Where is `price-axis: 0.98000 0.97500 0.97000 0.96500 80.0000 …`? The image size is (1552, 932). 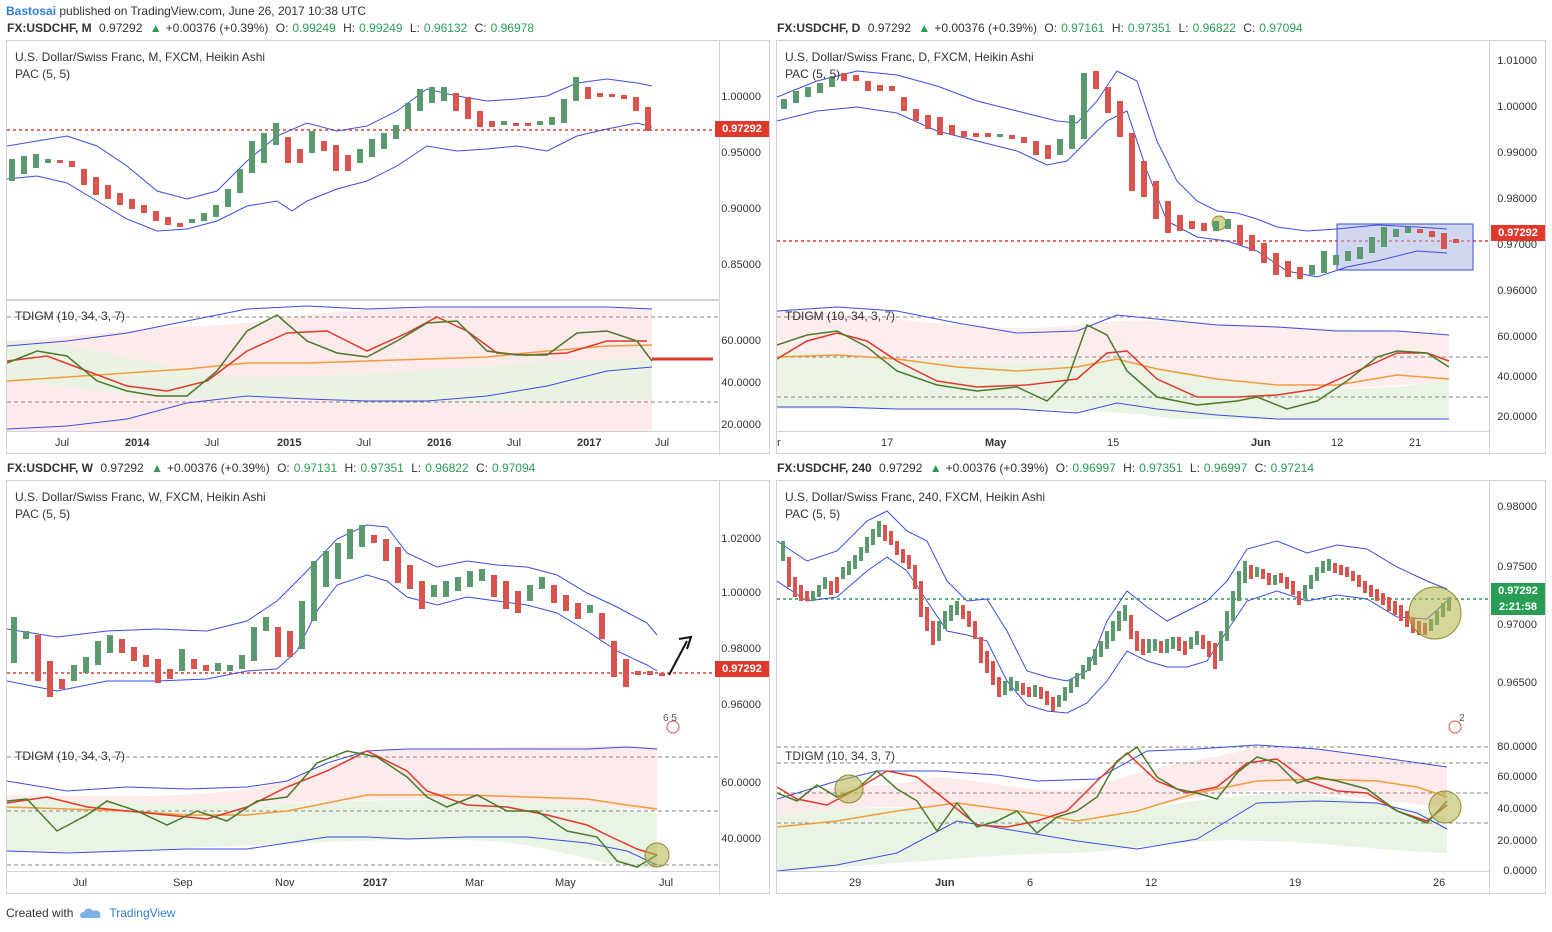 price-axis: 0.98000 0.97500 0.97000 0.96500 80.0000 … is located at coordinates (1517, 689).